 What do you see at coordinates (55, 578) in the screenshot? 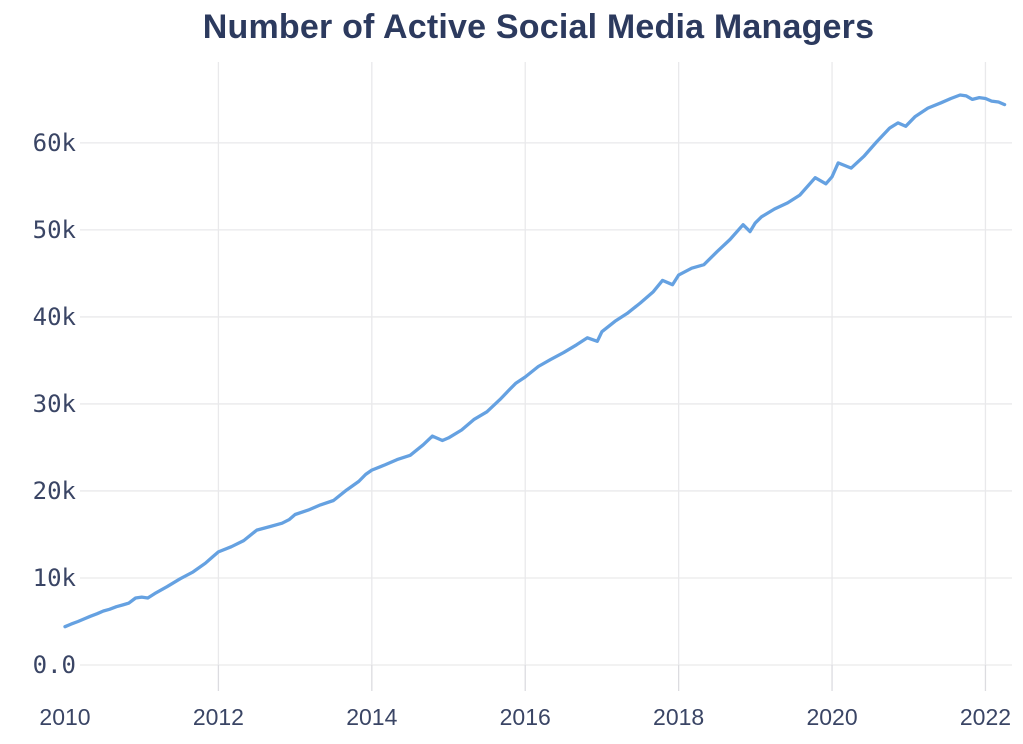
I see `y-tick-label: 10k` at bounding box center [55, 578].